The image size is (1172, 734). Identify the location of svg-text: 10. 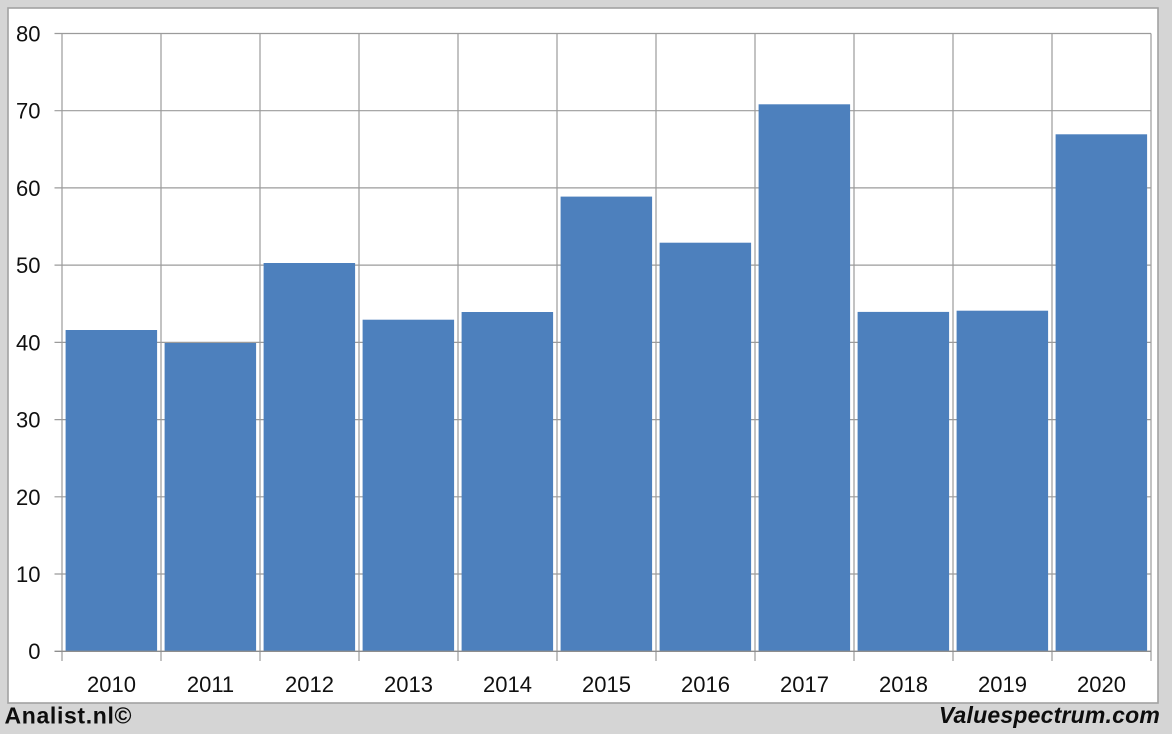
(28, 574).